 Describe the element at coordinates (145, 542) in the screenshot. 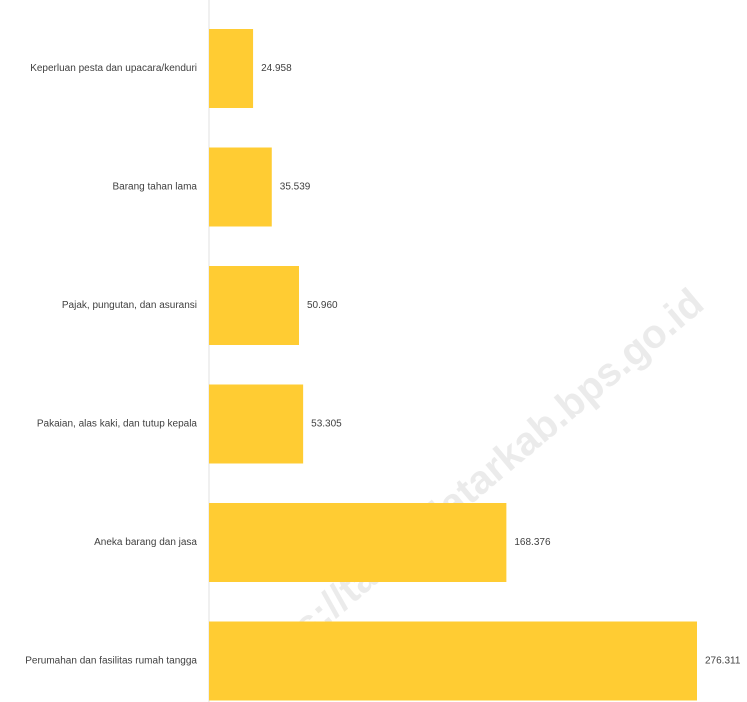

I see `category-label-4: Aneka barang dan jasa` at that location.